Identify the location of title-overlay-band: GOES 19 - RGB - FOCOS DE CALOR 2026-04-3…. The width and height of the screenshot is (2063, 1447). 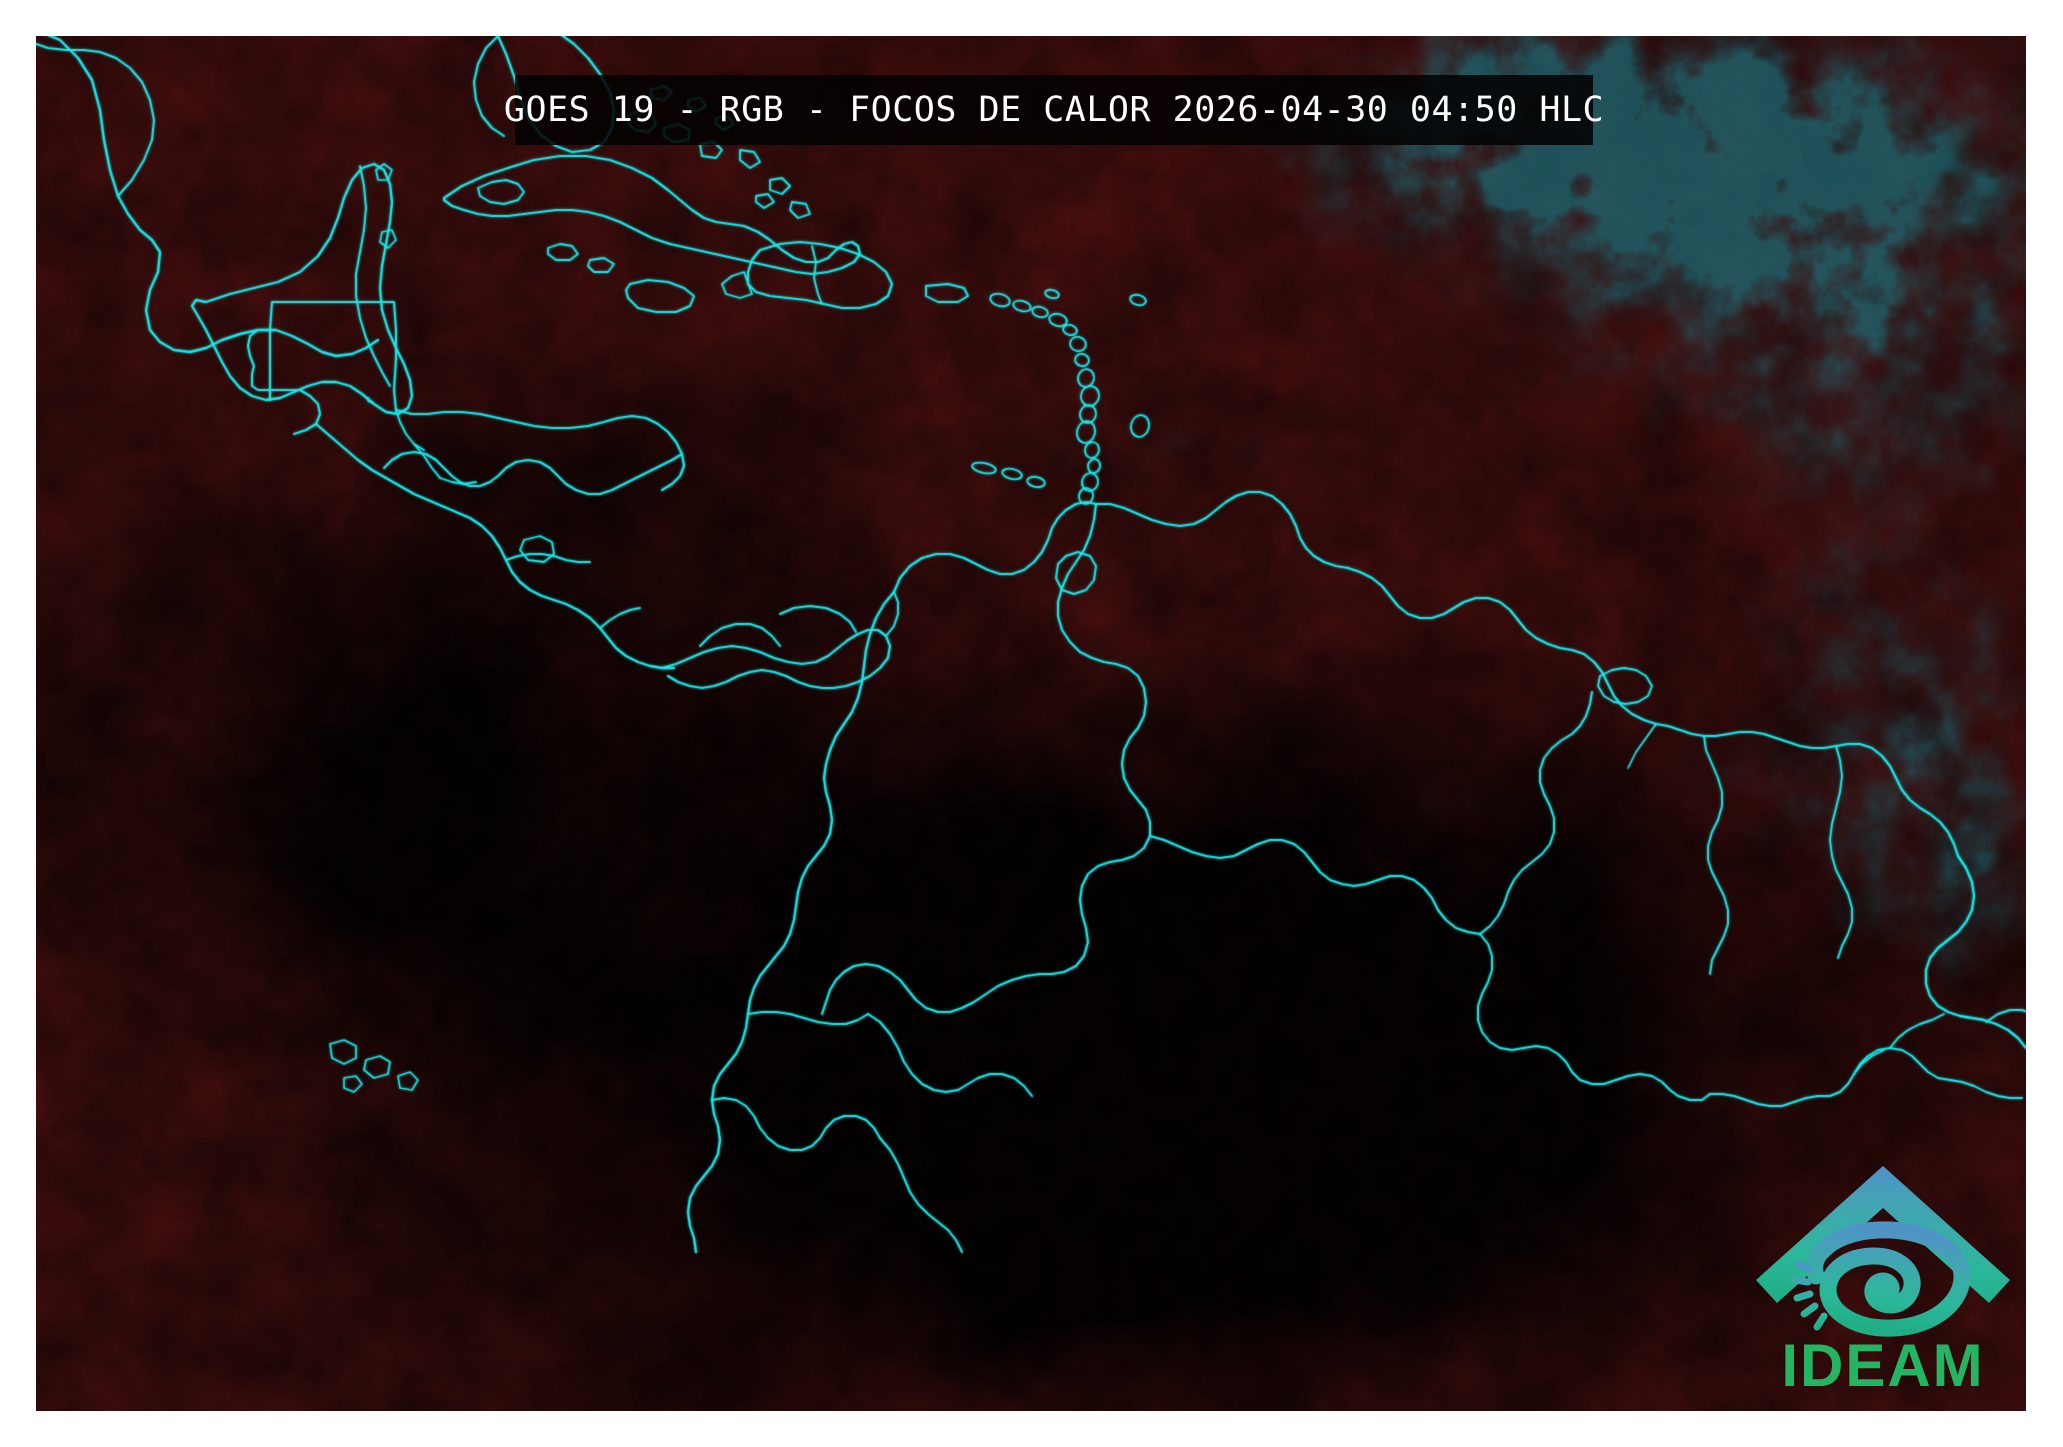
(1054, 110).